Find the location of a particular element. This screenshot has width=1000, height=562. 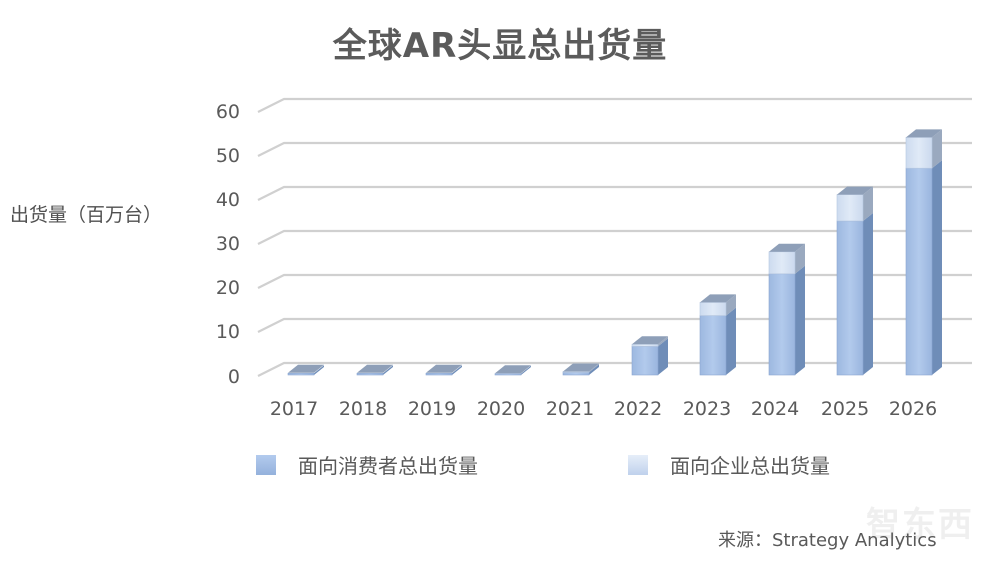

x-tick-2020: 2020 is located at coordinates (501, 409).